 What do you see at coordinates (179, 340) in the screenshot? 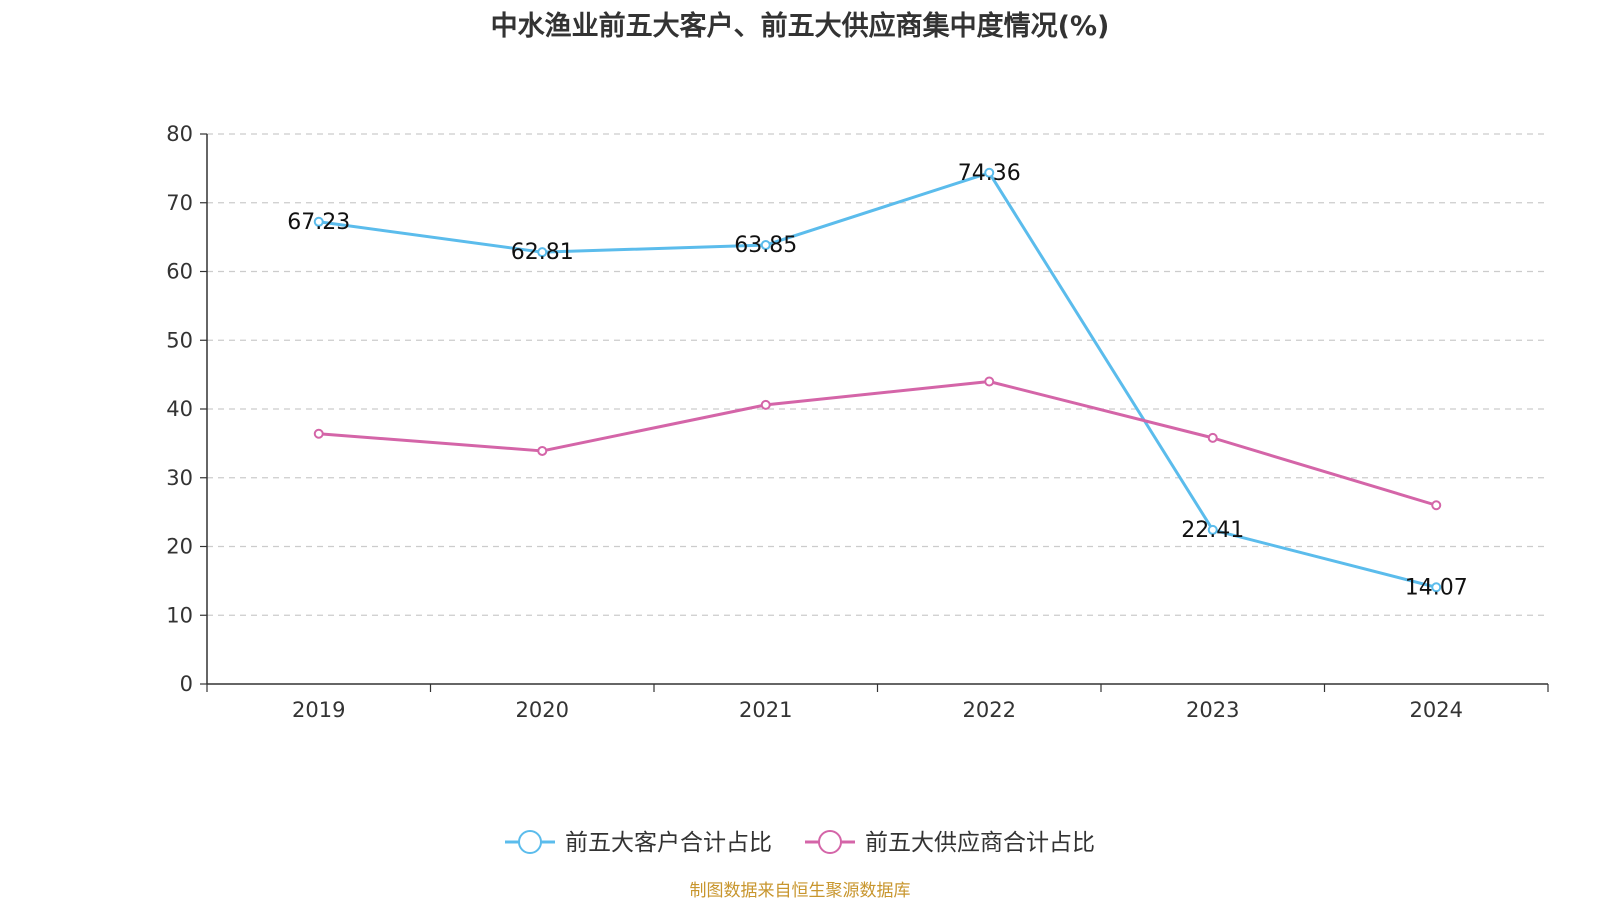
I see `y-tick-label: 50` at bounding box center [179, 340].